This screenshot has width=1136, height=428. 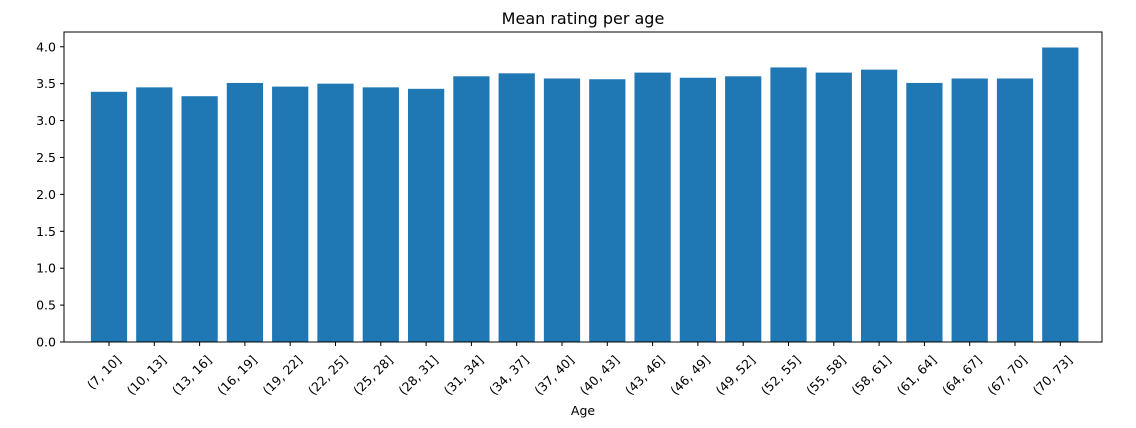 What do you see at coordinates (328, 375) in the screenshot?
I see `x-tick-label: (22, 25]` at bounding box center [328, 375].